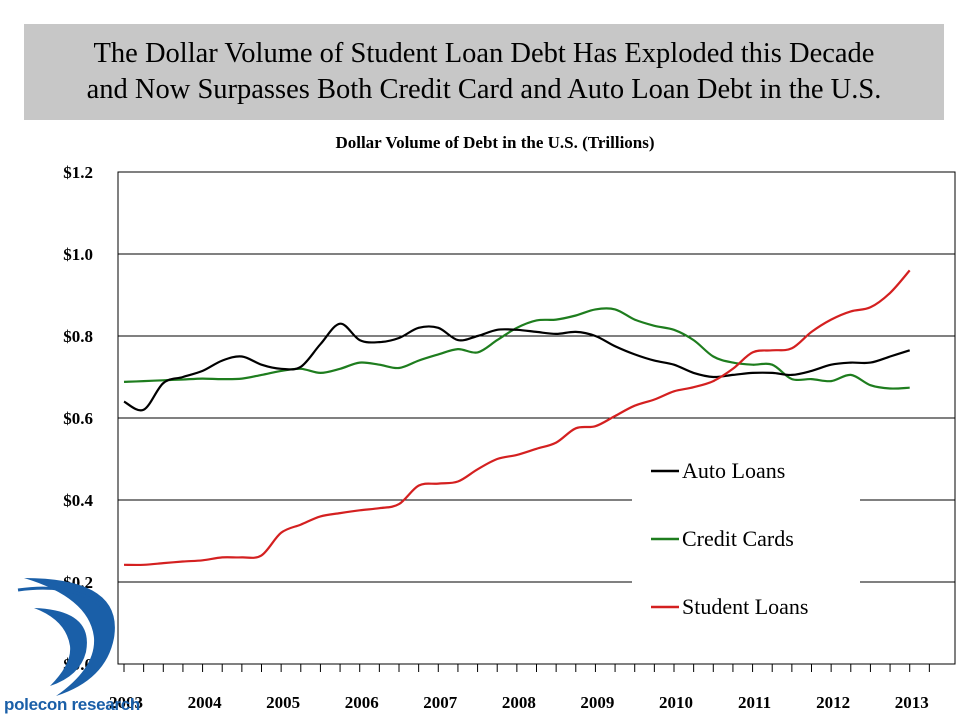 This screenshot has height=720, width=960. What do you see at coordinates (754, 702) in the screenshot?
I see `x-tick-label: 2011` at bounding box center [754, 702].